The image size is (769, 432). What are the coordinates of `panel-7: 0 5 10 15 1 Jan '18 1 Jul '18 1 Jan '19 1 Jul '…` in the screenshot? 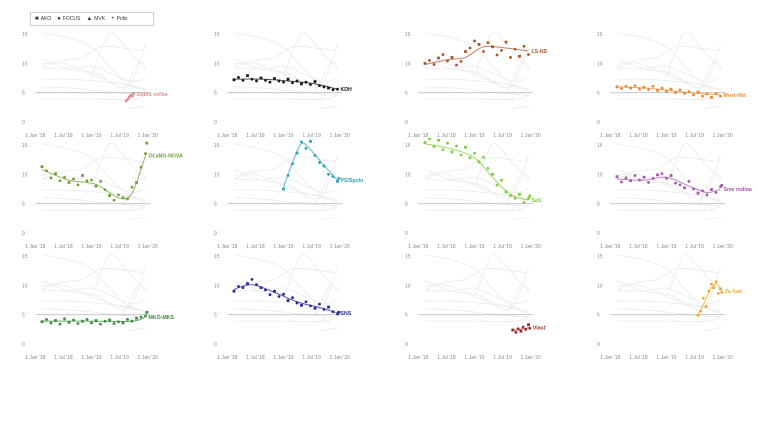 It's located at (473, 193).